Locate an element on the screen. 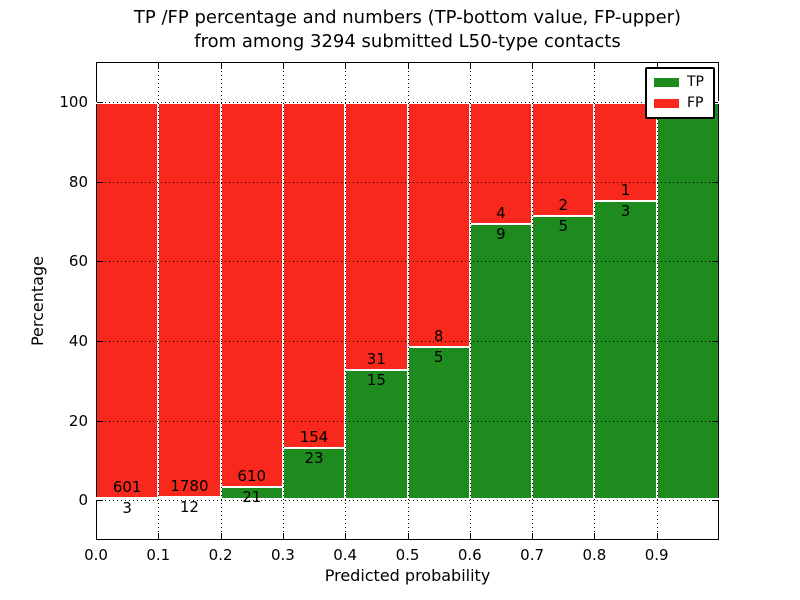  legend: TP FP is located at coordinates (680, 93).